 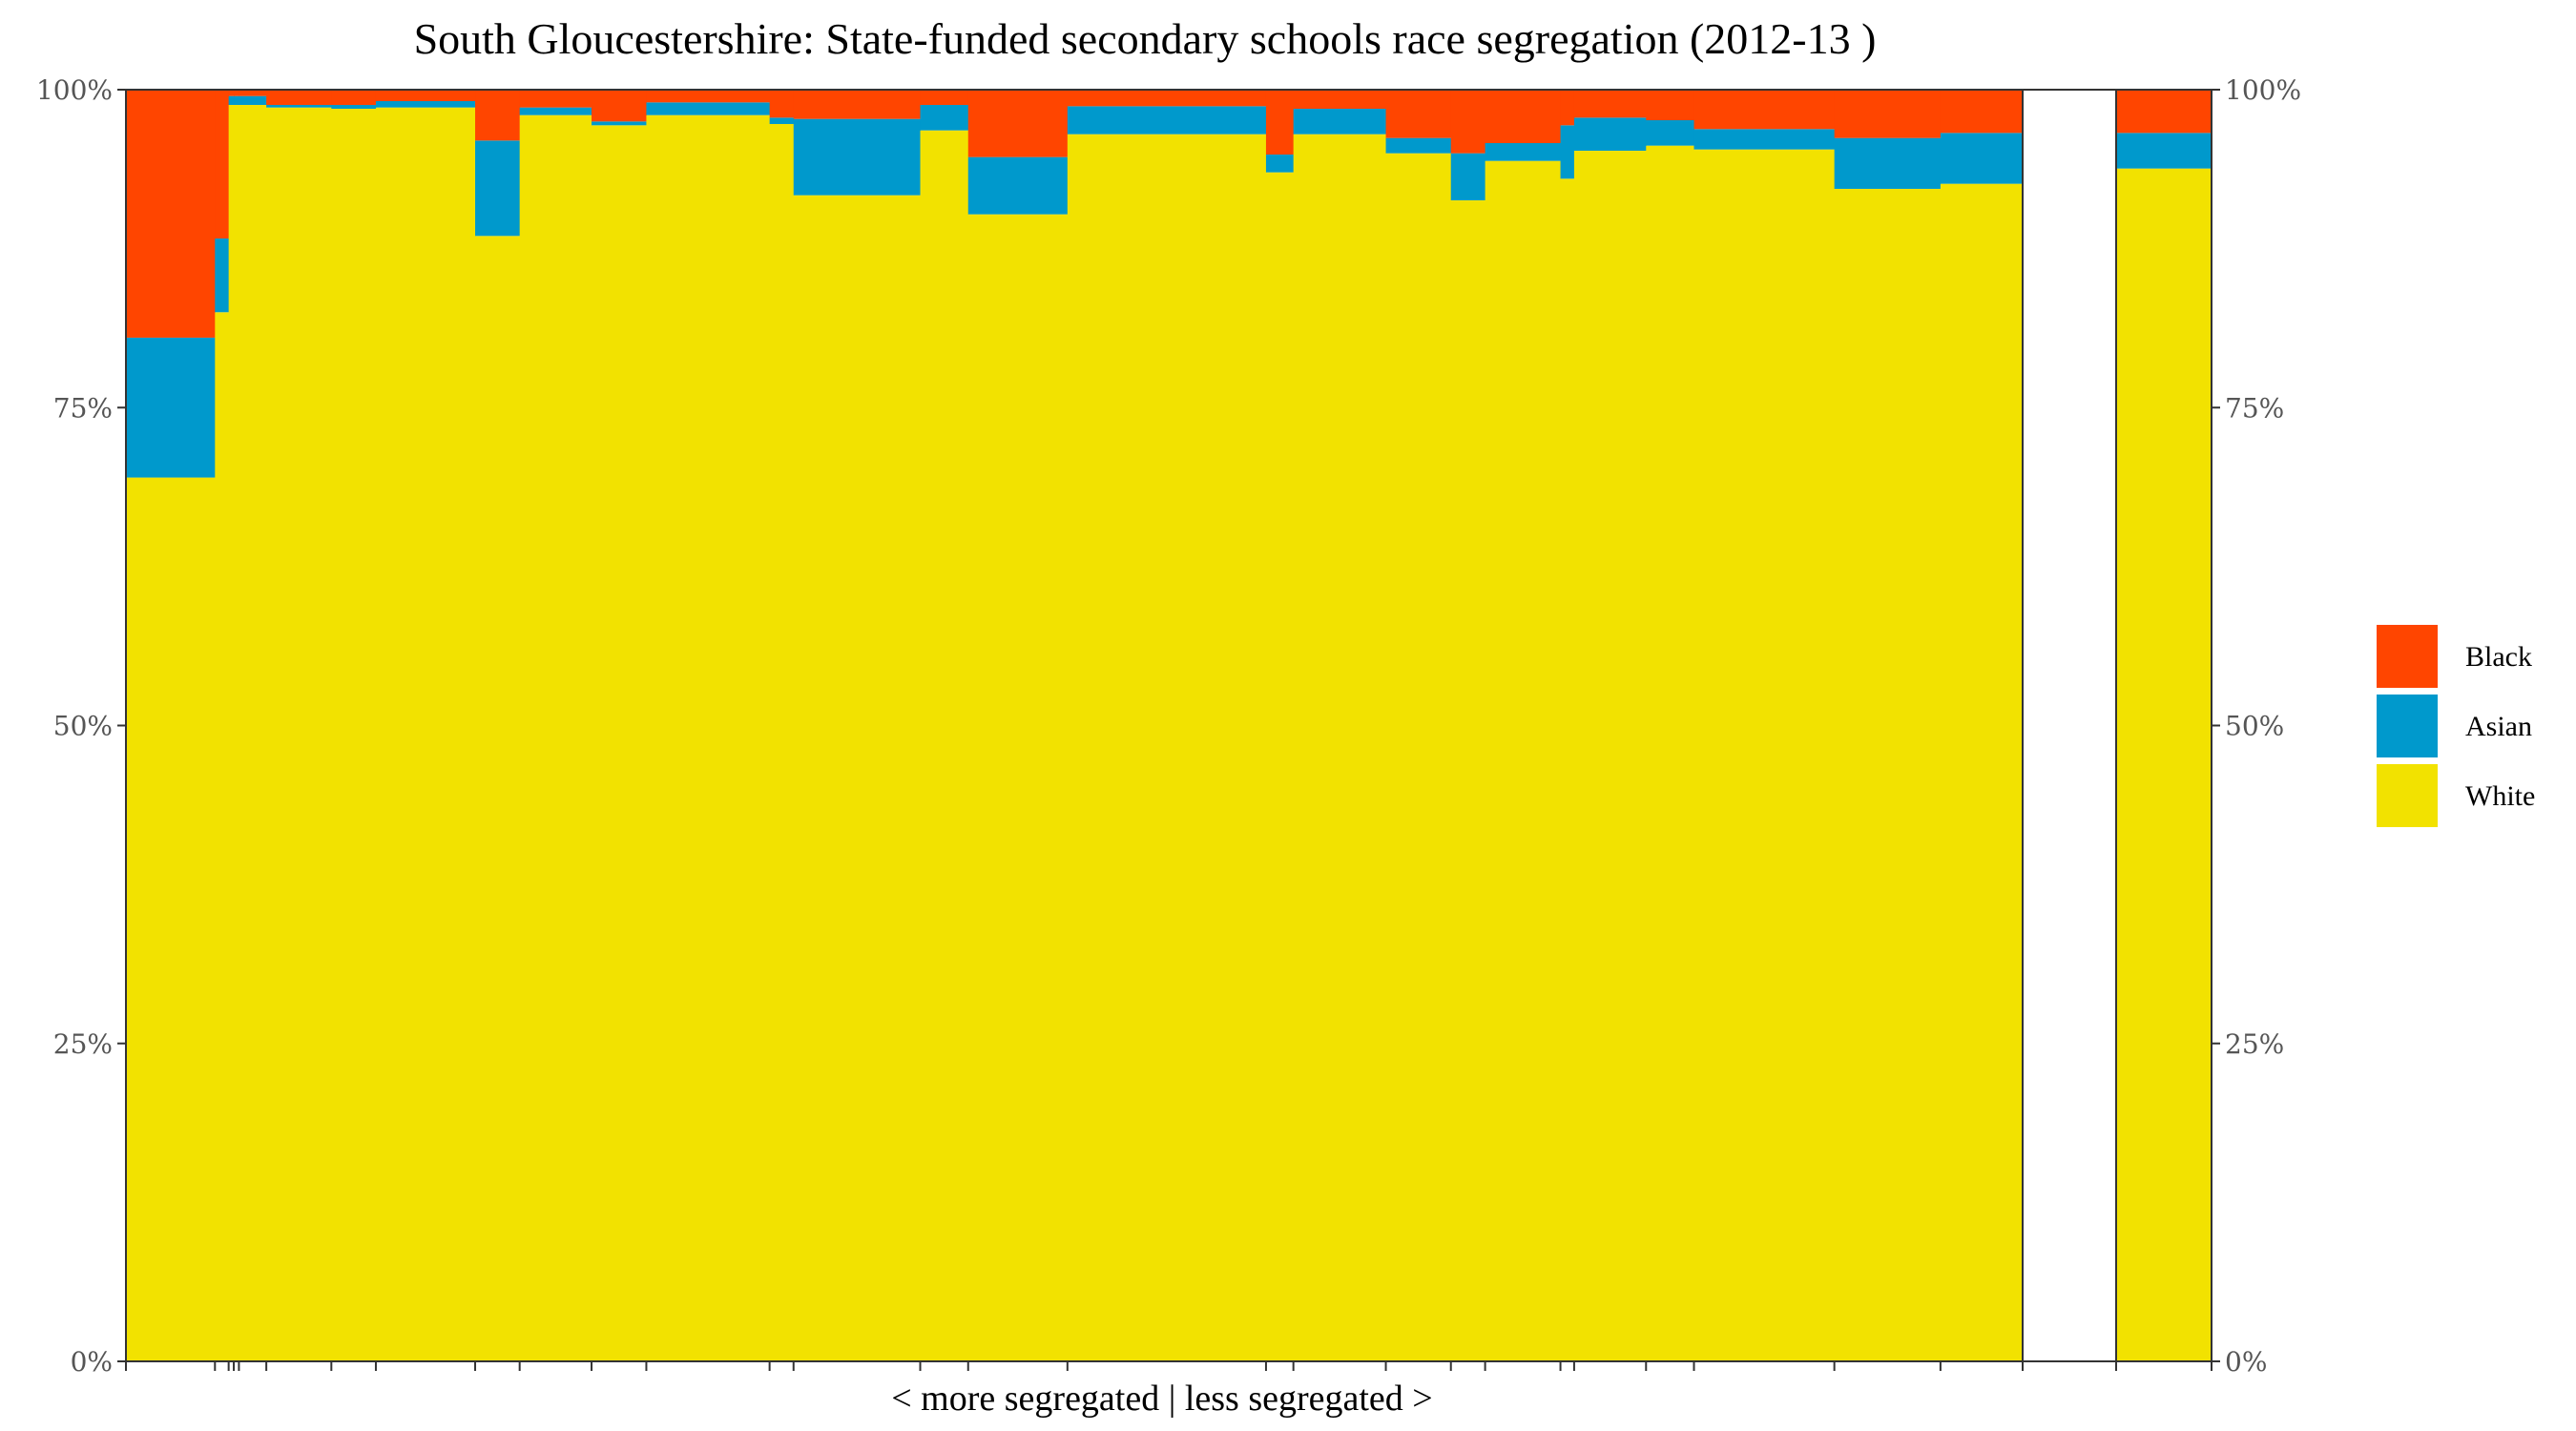 I want to click on y-tick-label-left: 50%, so click(x=83, y=726).